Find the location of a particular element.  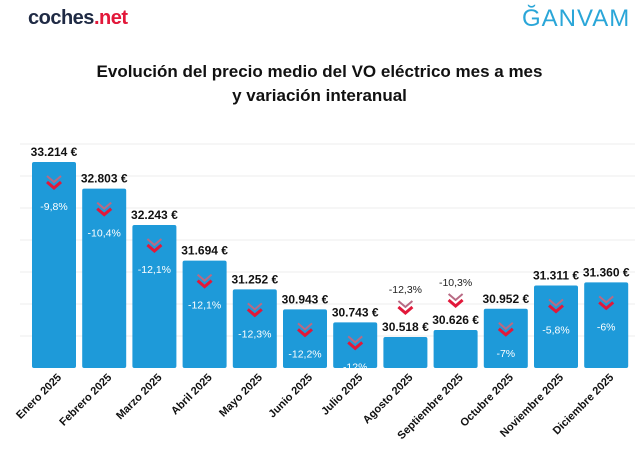

category-label: Abril 2025 is located at coordinates (192, 395).